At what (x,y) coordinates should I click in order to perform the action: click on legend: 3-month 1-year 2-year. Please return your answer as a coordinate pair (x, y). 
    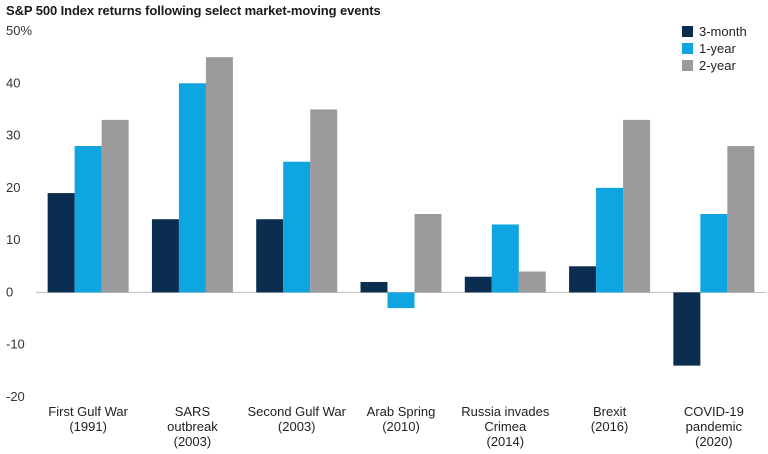
    Looking at the image, I should click on (714, 48).